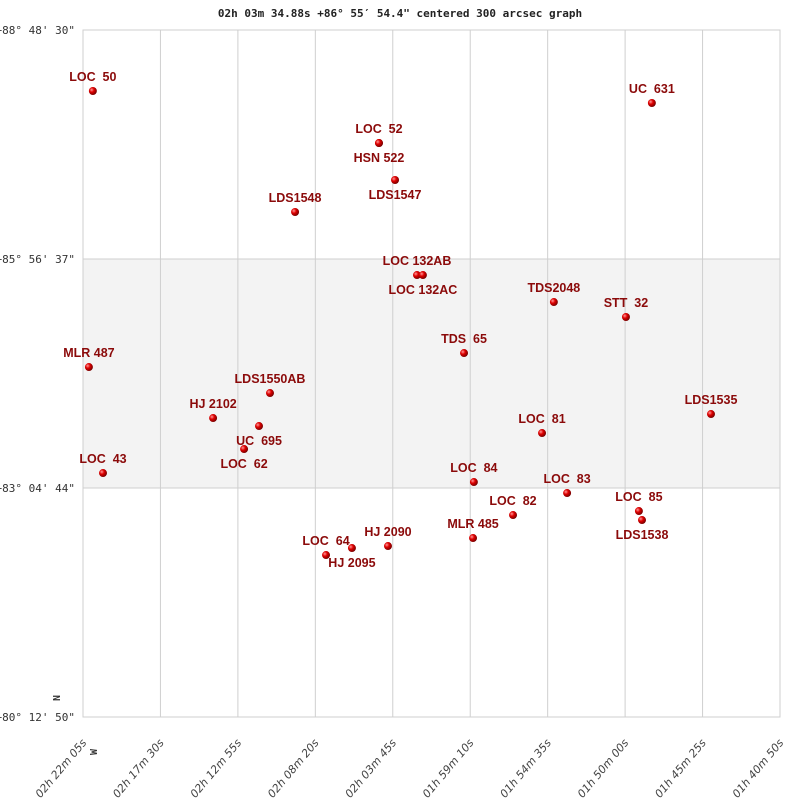 The image size is (800, 800). Describe the element at coordinates (295, 198) in the screenshot. I see `star-label: LDS1548` at that location.